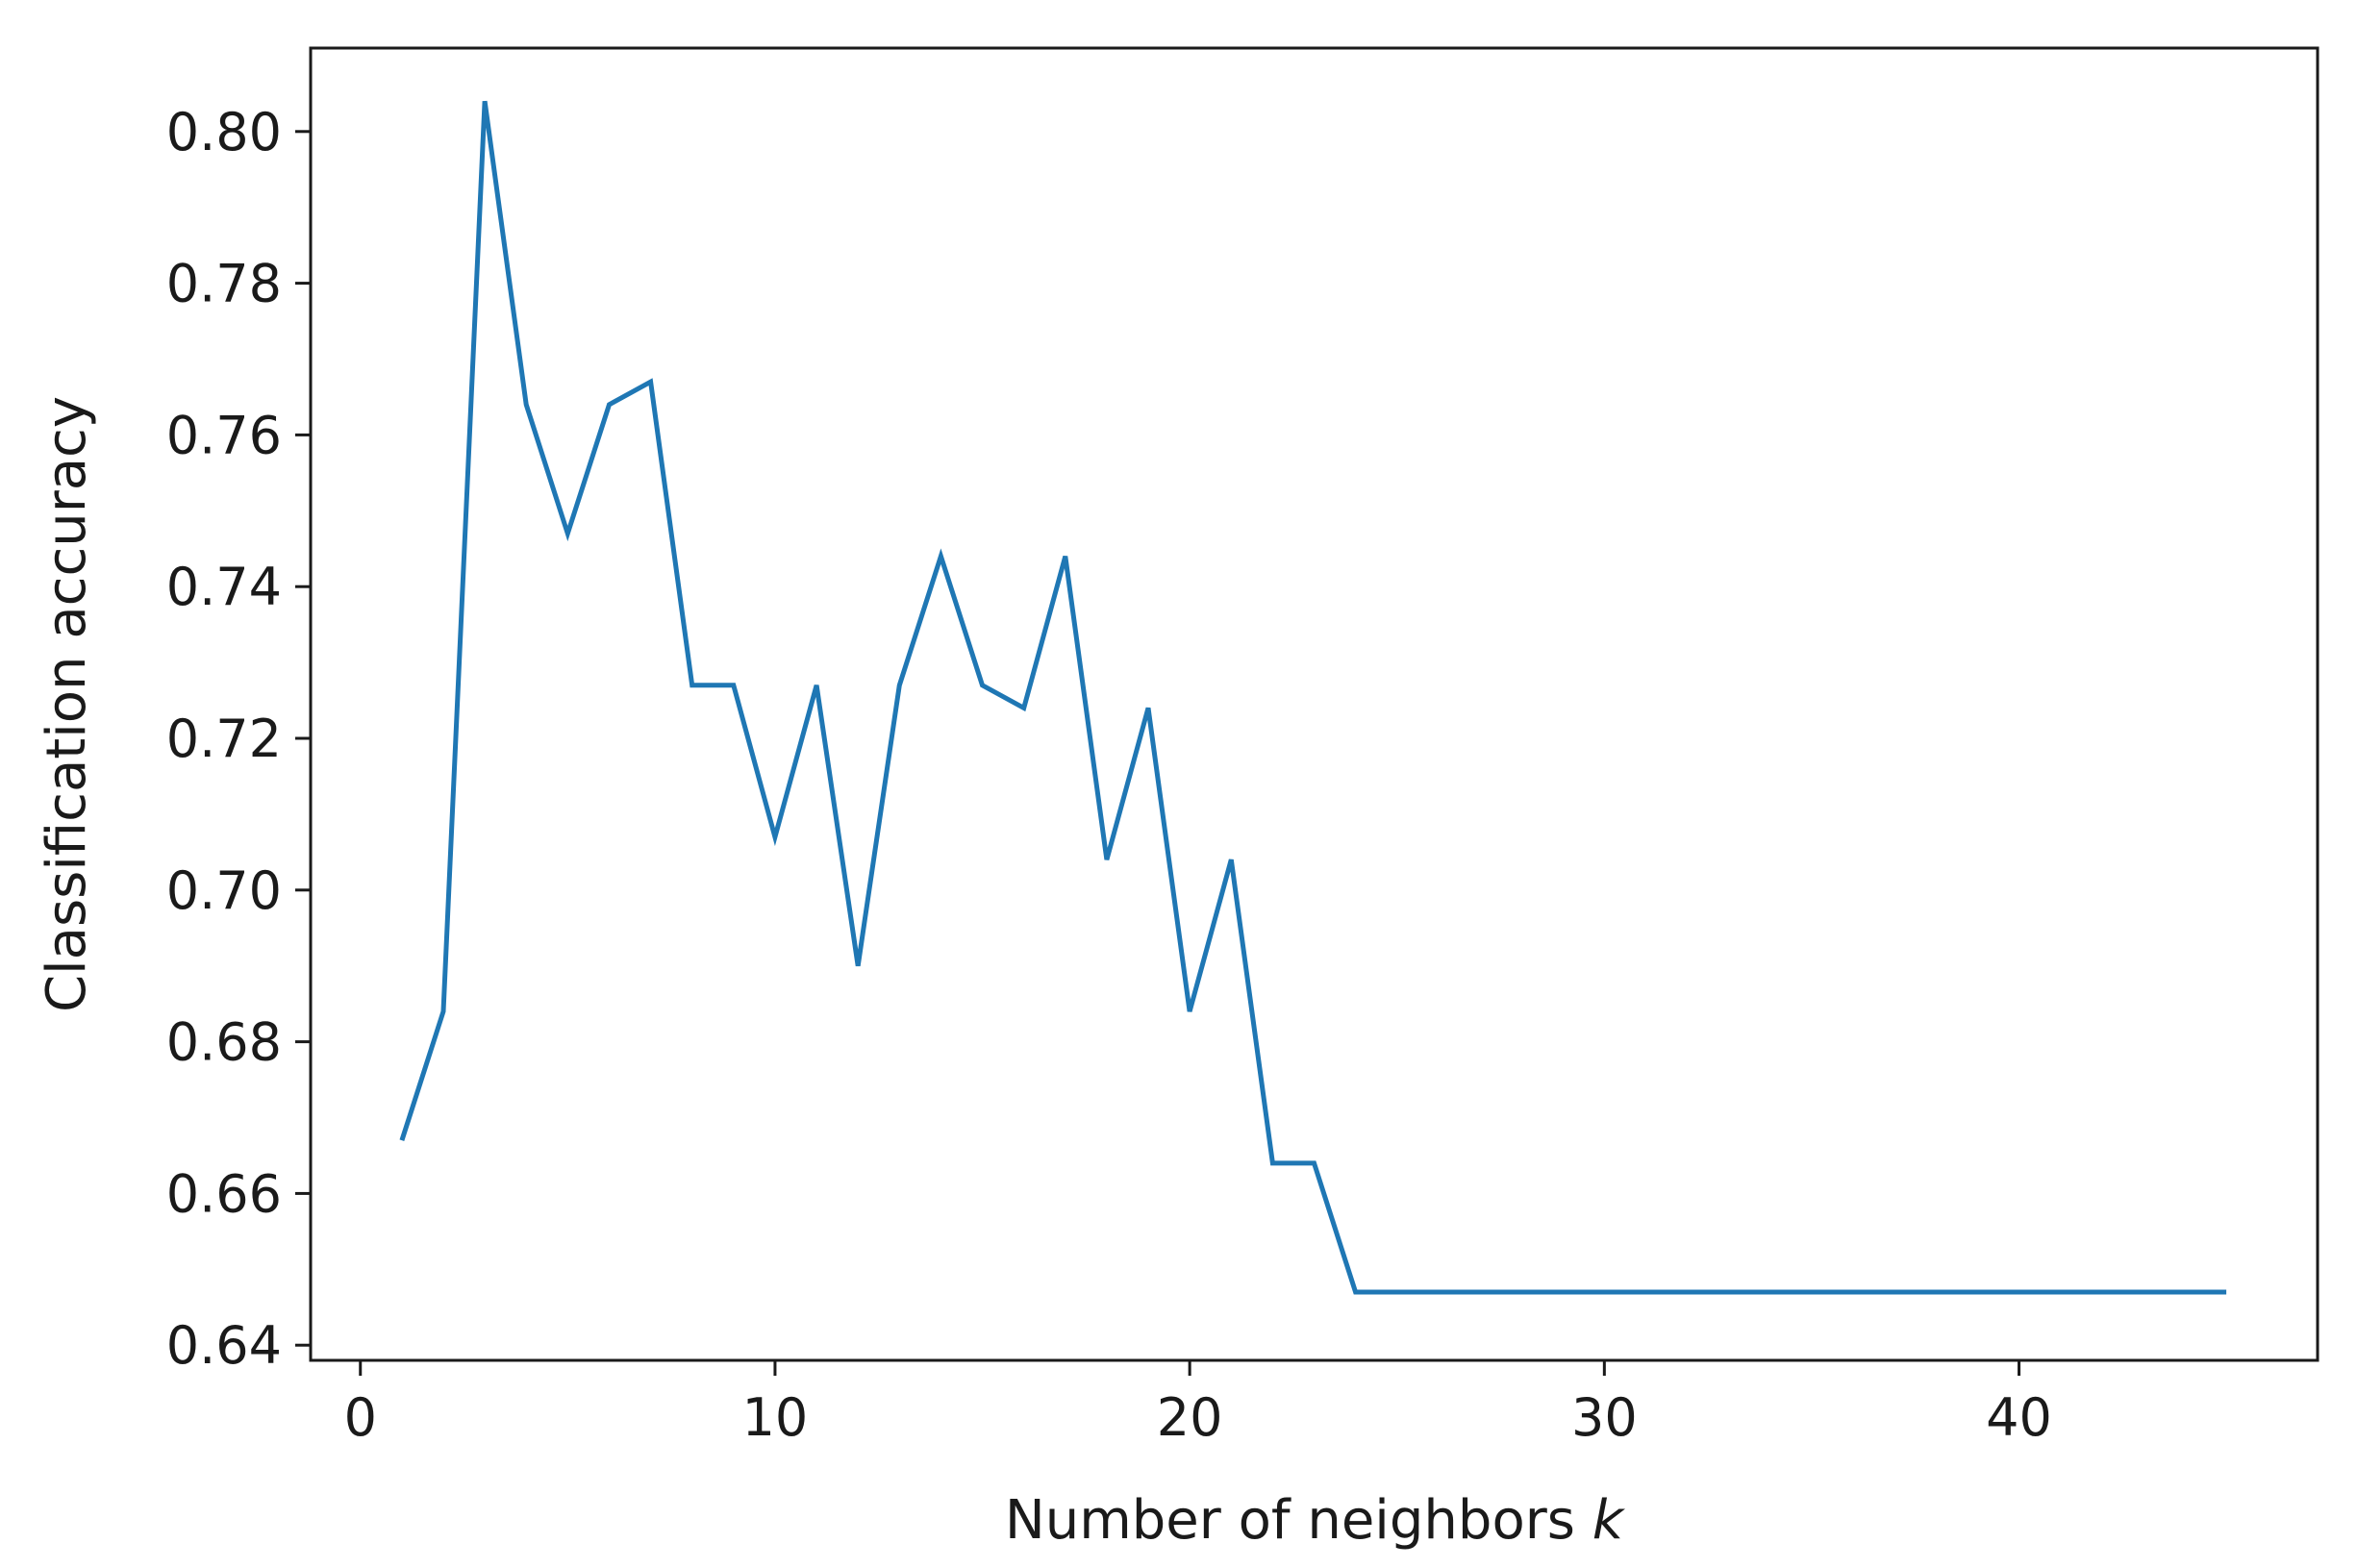 The width and height of the screenshot is (2357, 1568). I want to click on x-axis-label-variable: k, so click(1609, 1520).